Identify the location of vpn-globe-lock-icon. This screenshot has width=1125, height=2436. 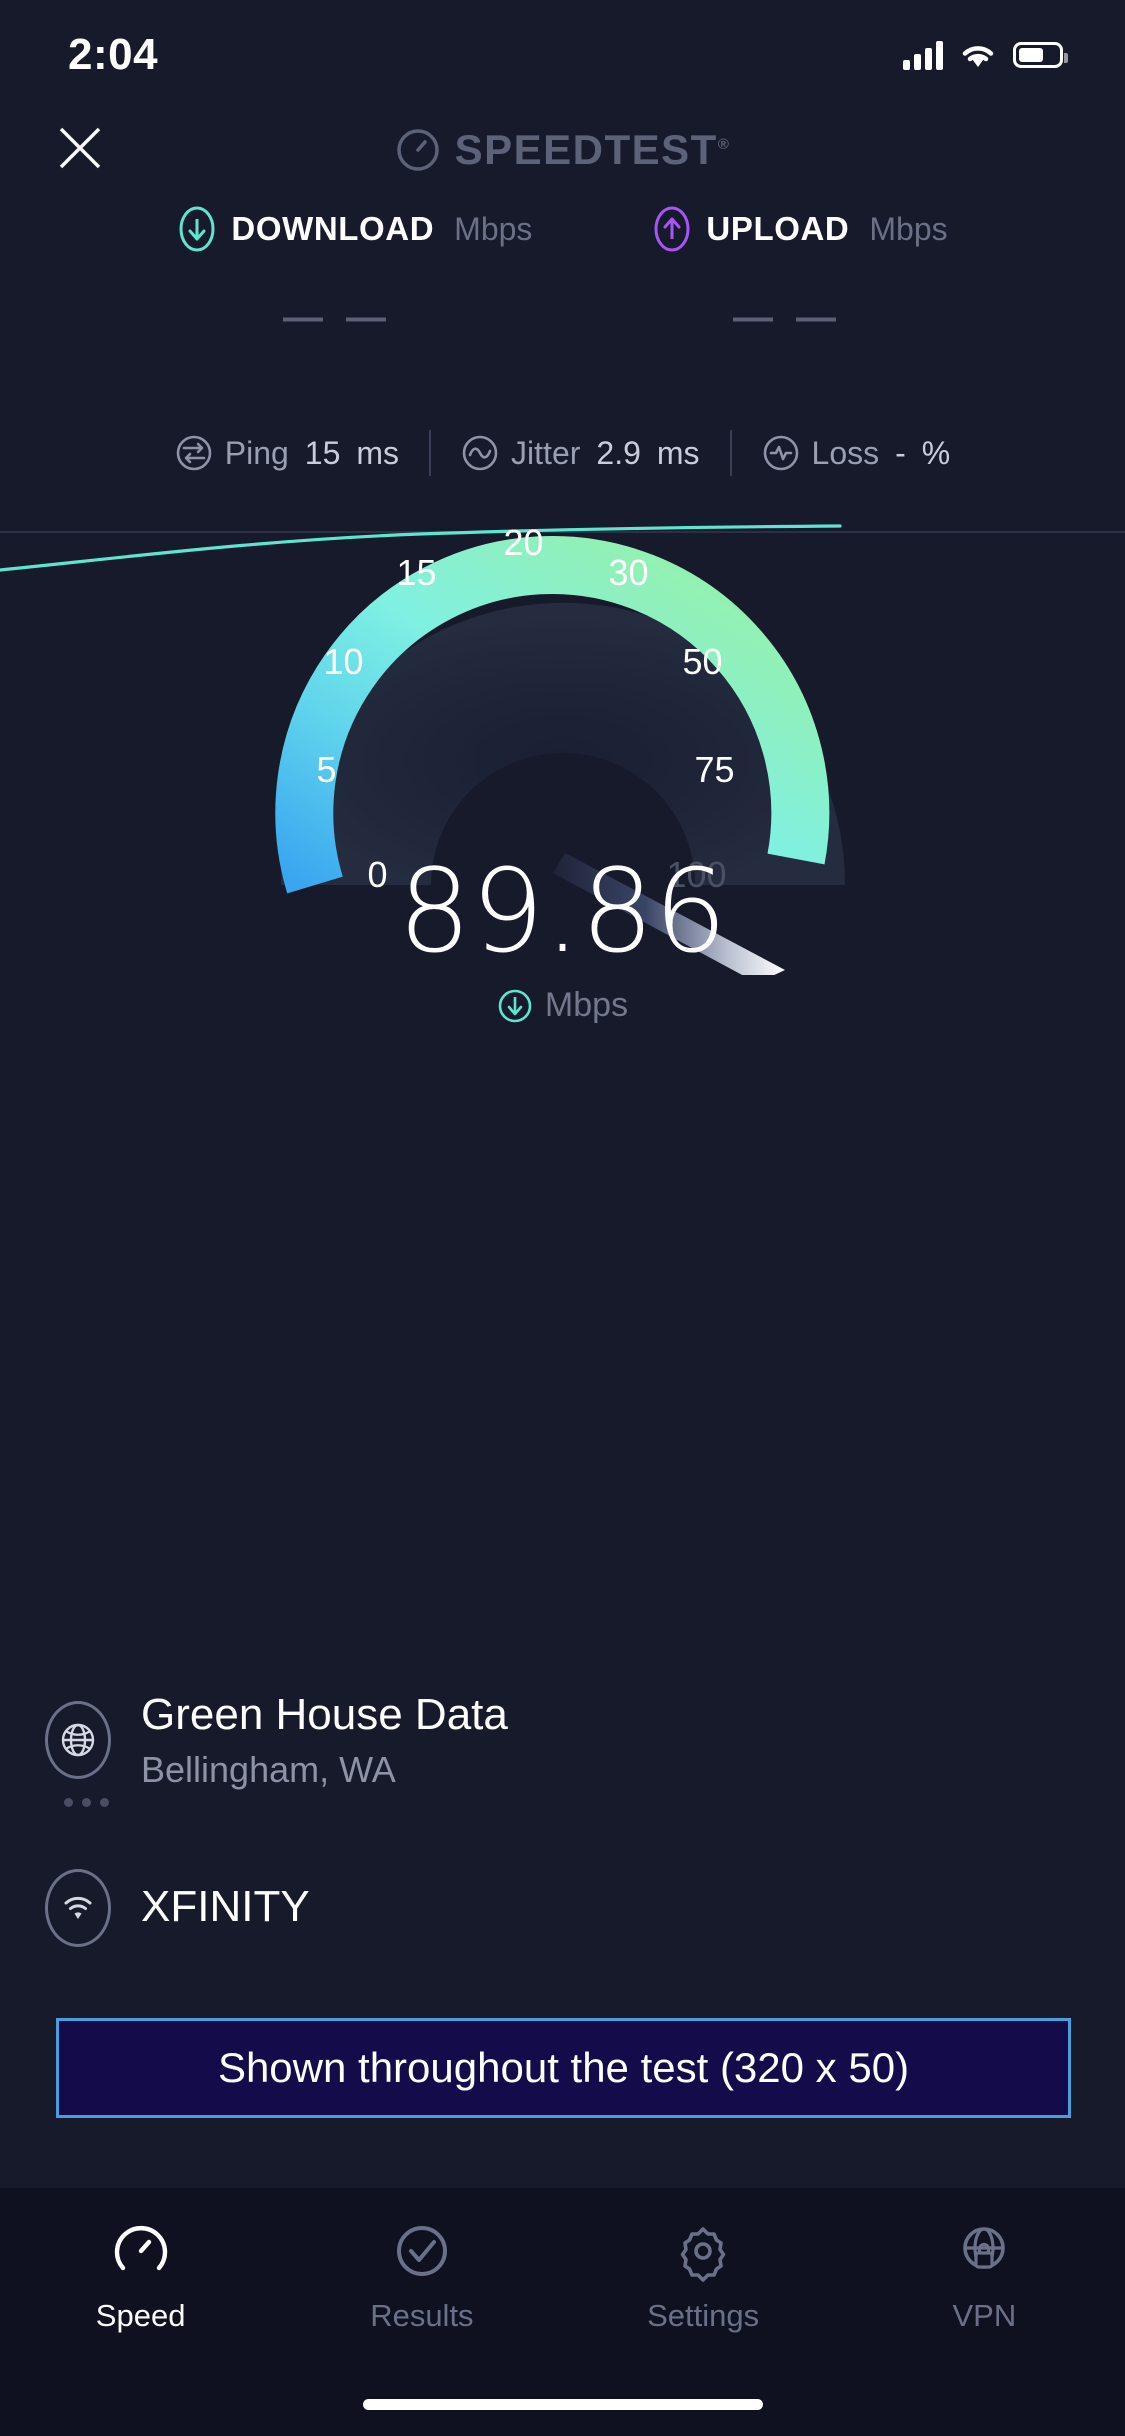
(984, 2248).